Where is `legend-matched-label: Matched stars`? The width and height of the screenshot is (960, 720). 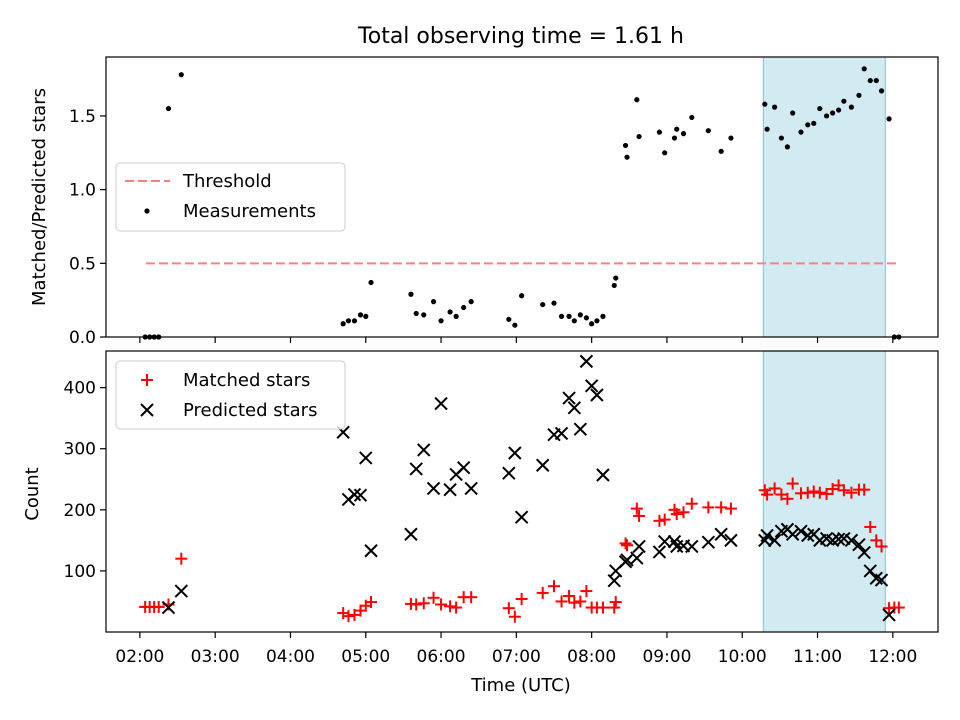 legend-matched-label: Matched stars is located at coordinates (246, 380).